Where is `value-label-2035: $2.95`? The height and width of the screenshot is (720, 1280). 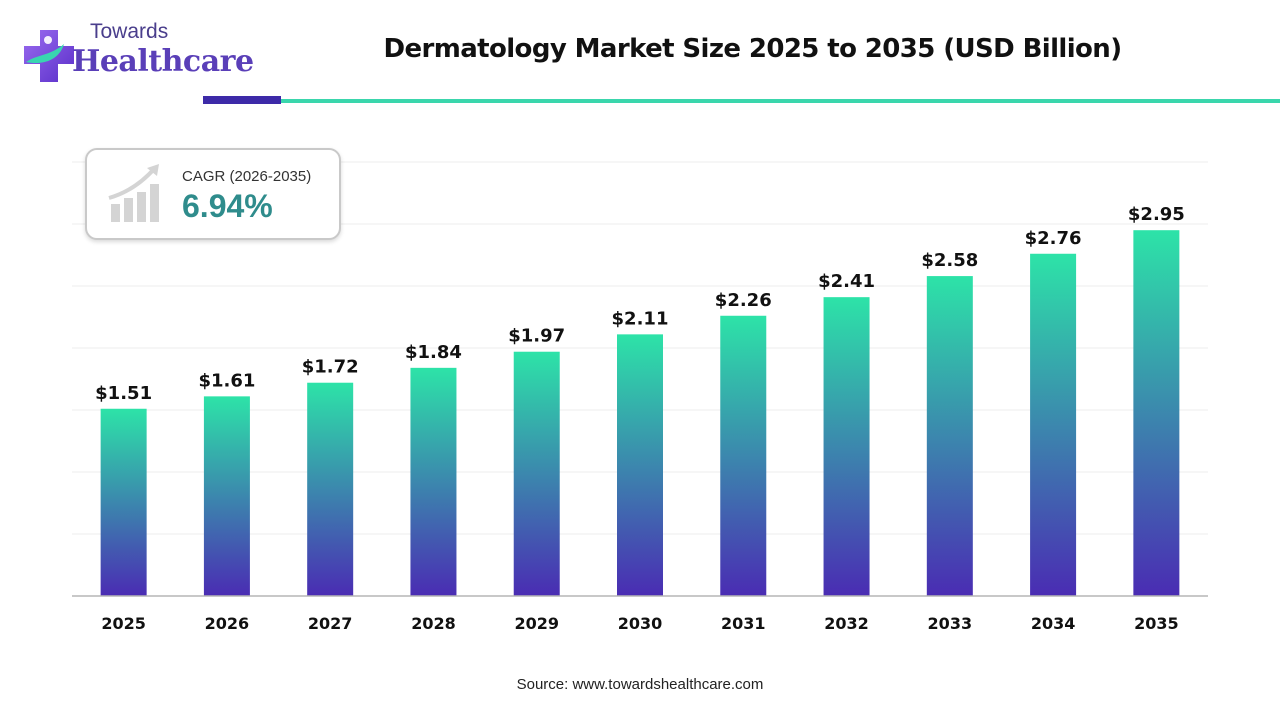
value-label-2035: $2.95 is located at coordinates (1156, 214).